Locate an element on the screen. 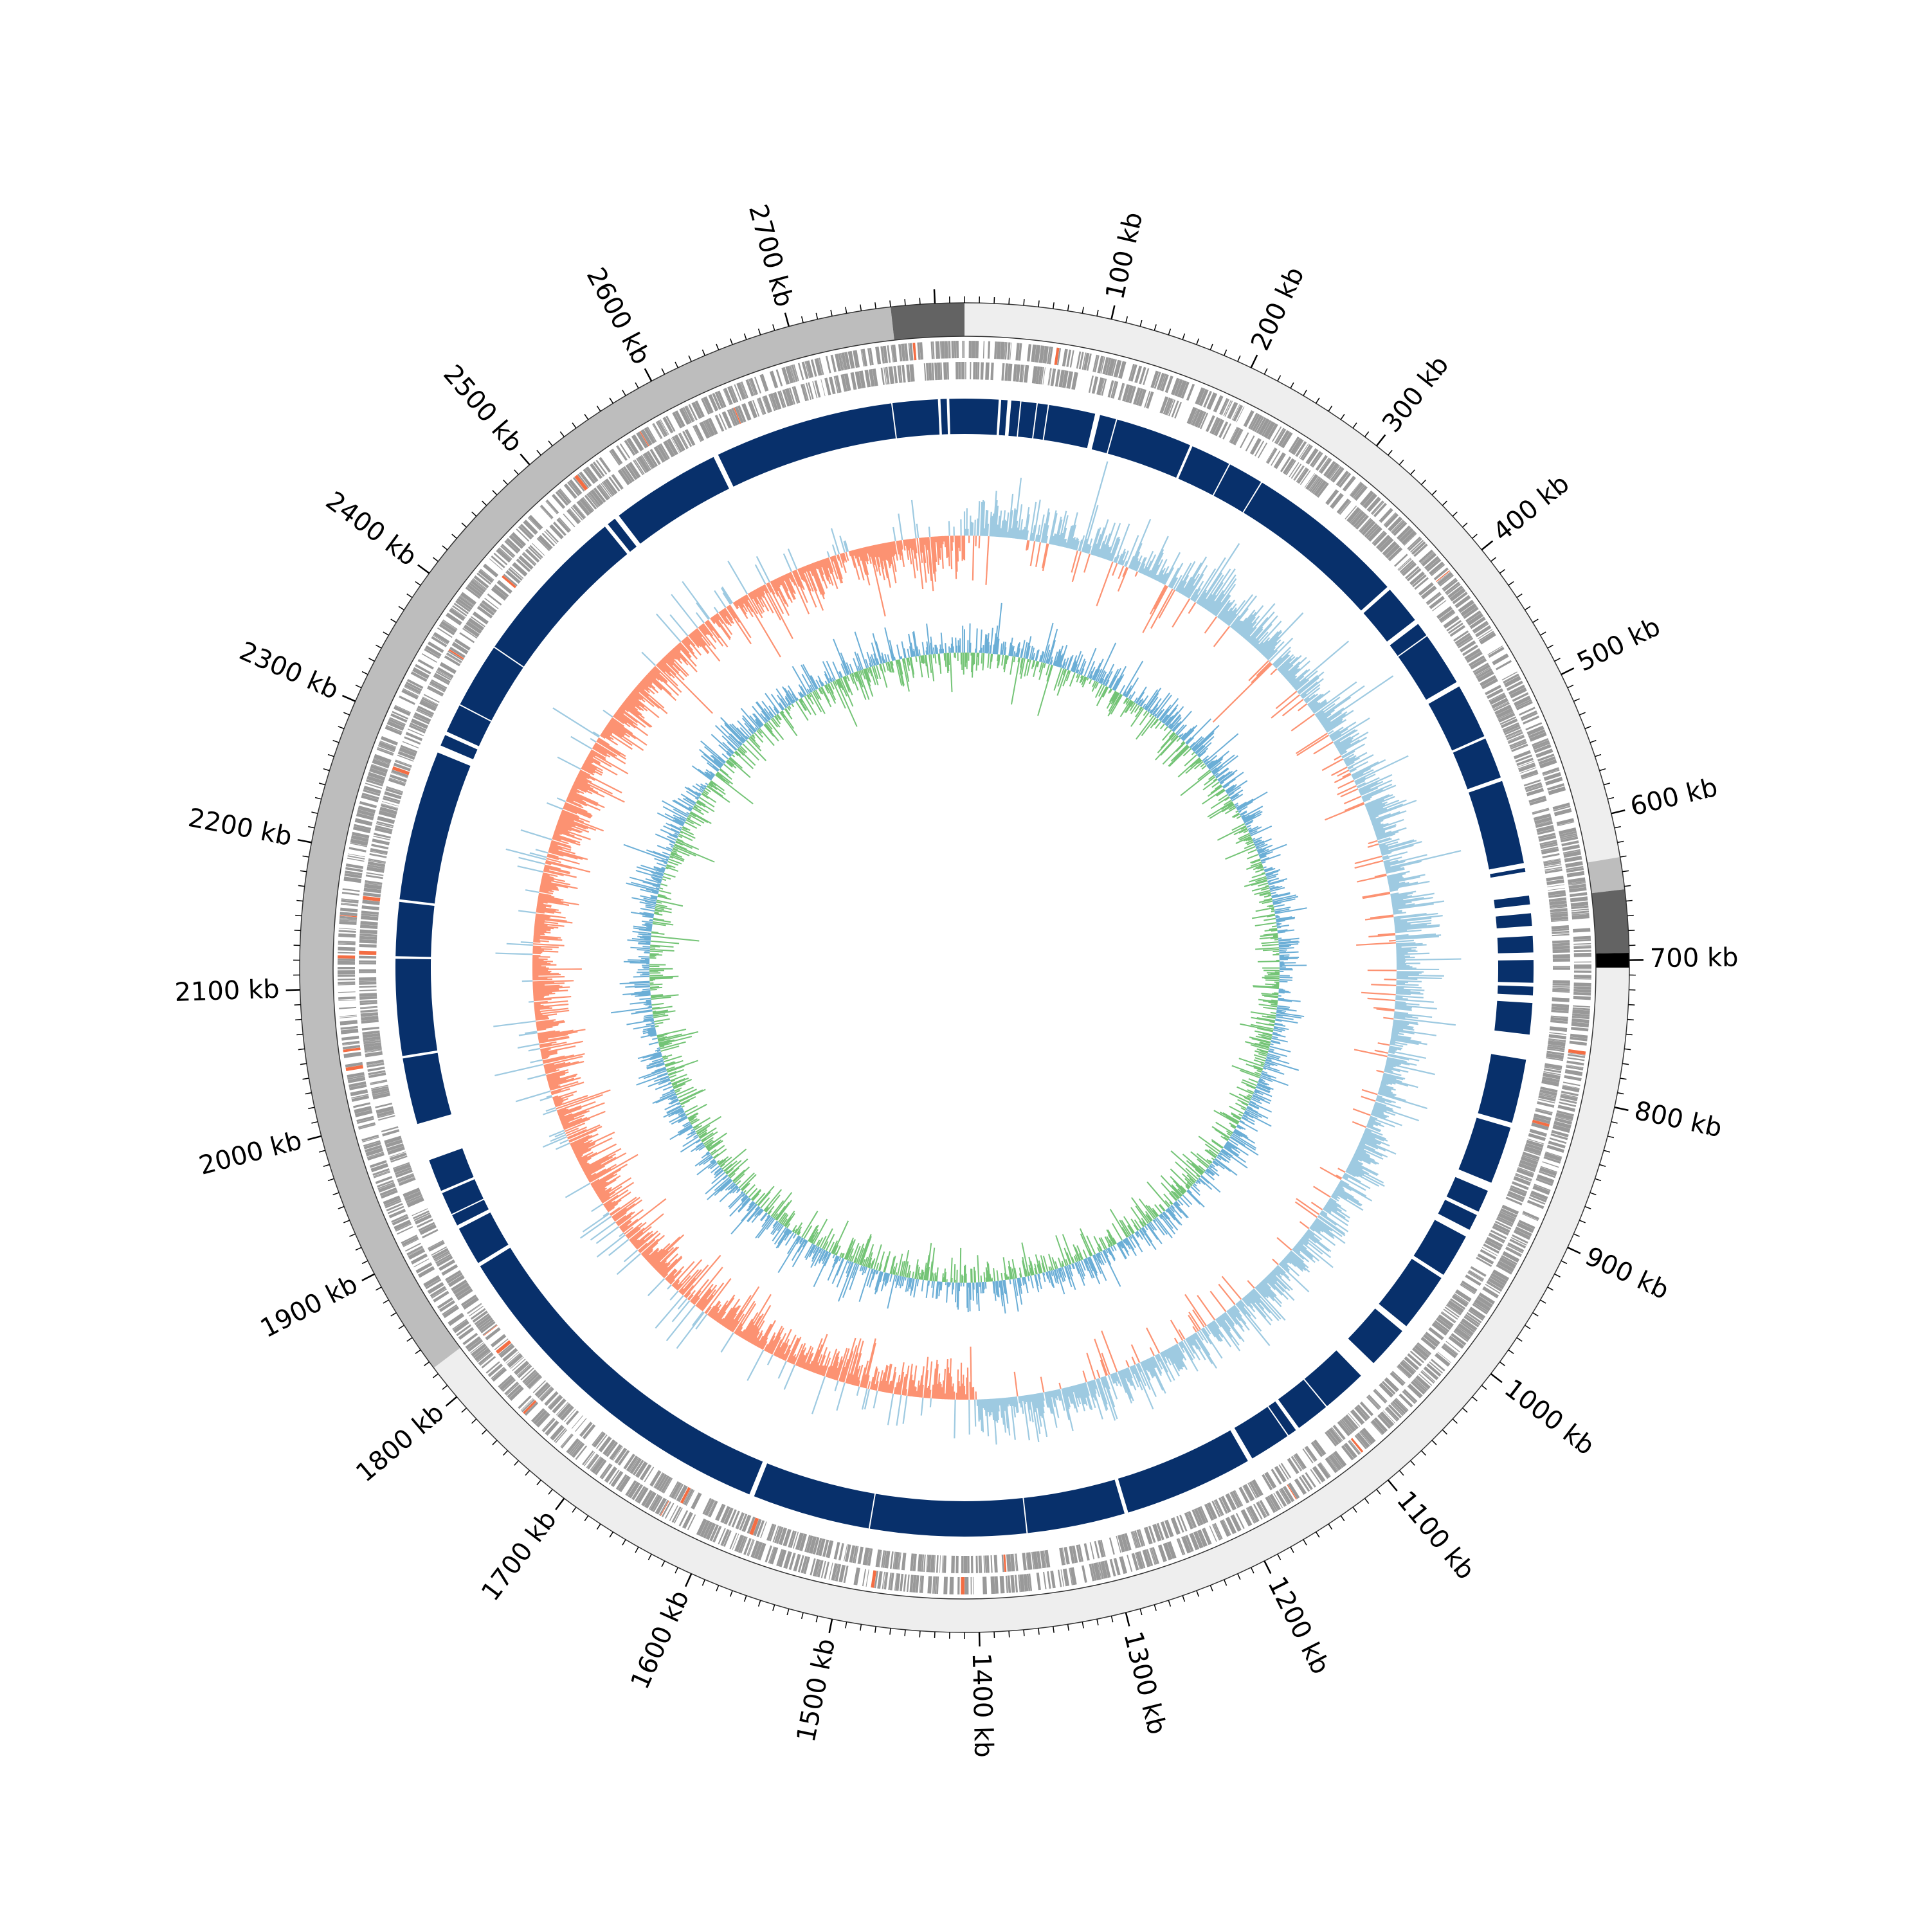 The width and height of the screenshot is (1929, 1932). tick-label: 1000 kb is located at coordinates (1549, 1417).